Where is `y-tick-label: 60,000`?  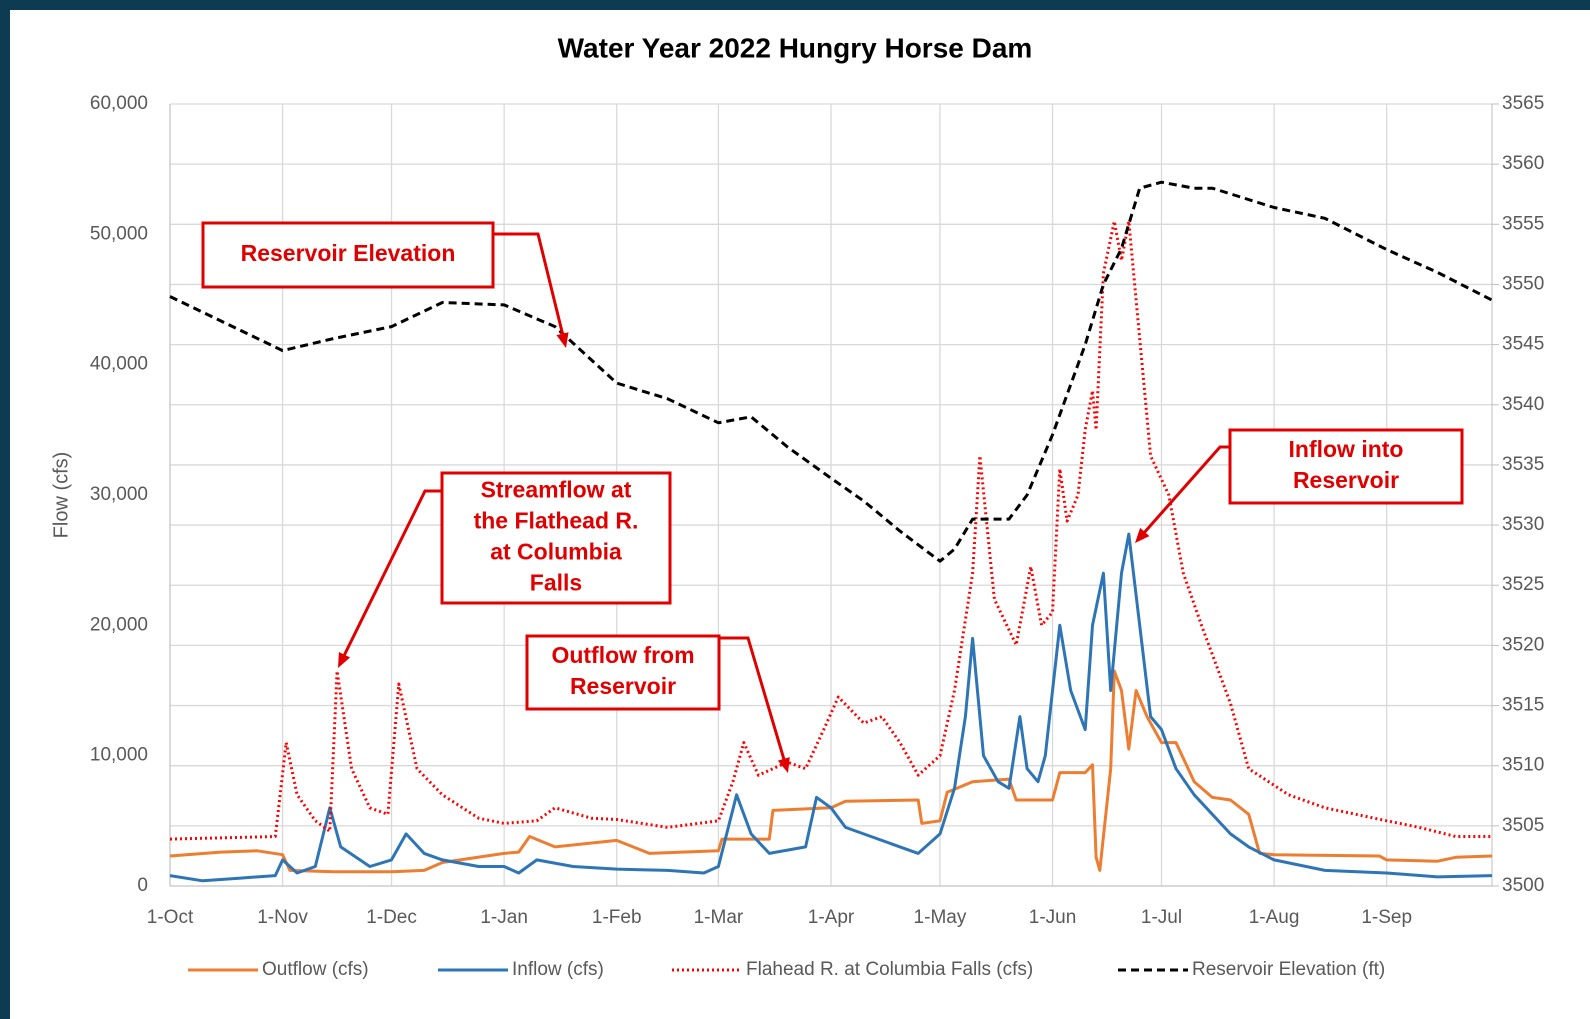 y-tick-label: 60,000 is located at coordinates (119, 103).